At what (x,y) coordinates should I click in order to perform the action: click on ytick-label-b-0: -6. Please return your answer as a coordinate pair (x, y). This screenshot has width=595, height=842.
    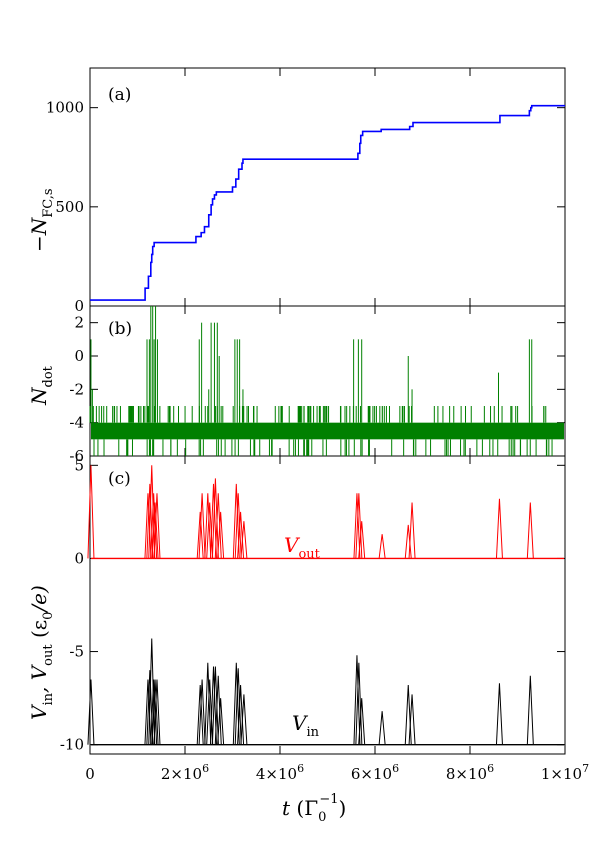
    Looking at the image, I should click on (76, 456).